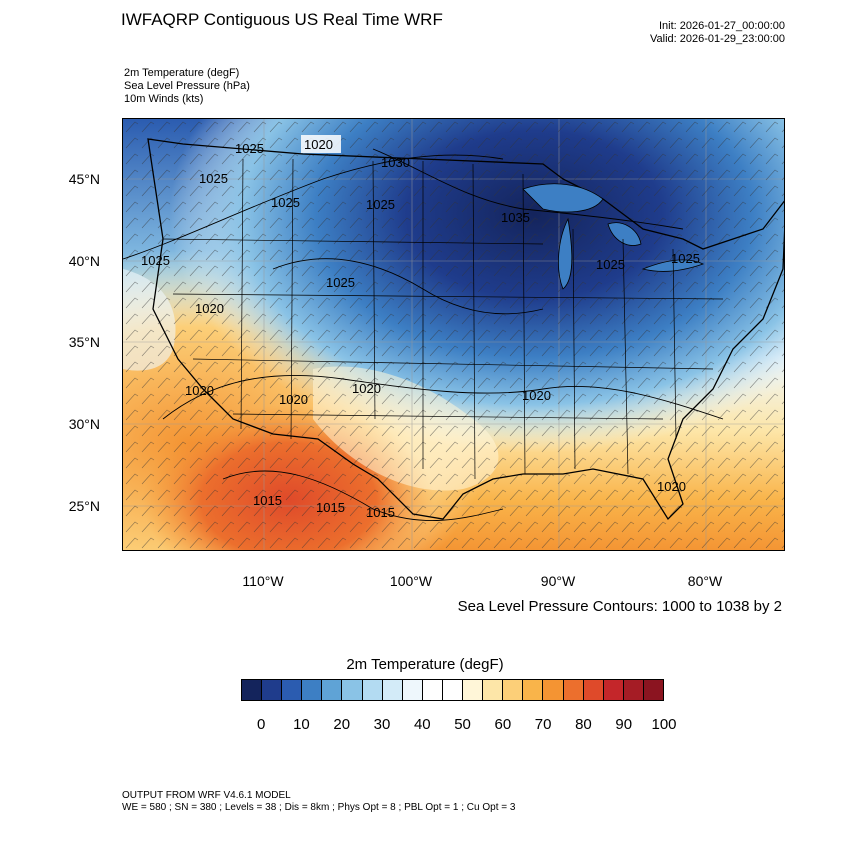  I want to click on lon-label-80w: 80°W, so click(705, 581).